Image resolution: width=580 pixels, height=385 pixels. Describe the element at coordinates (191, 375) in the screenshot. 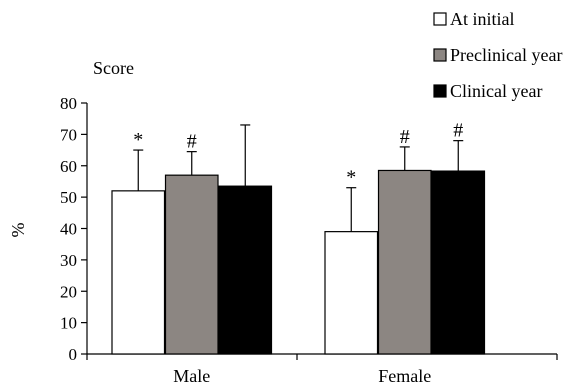

I see `x-category-label: Male` at that location.